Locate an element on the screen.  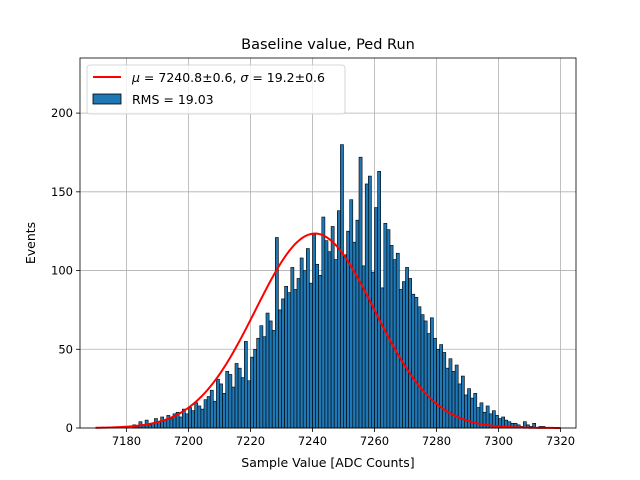
y-axis-label: Events is located at coordinates (30, 243).